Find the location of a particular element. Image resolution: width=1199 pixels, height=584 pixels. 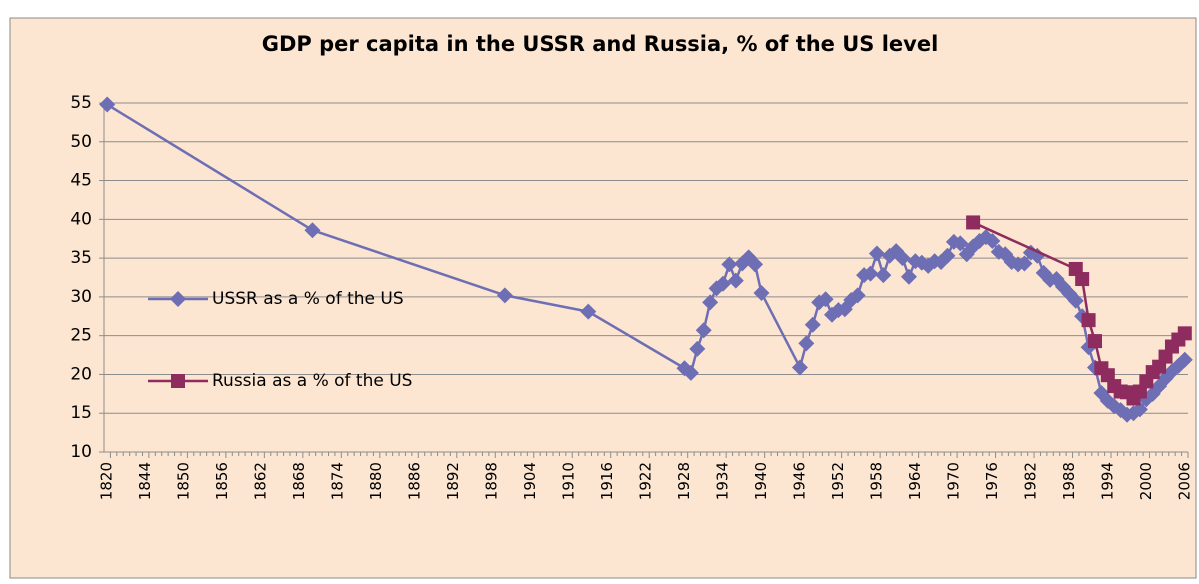

legend-label: USSR as a % of the US is located at coordinates (308, 299).